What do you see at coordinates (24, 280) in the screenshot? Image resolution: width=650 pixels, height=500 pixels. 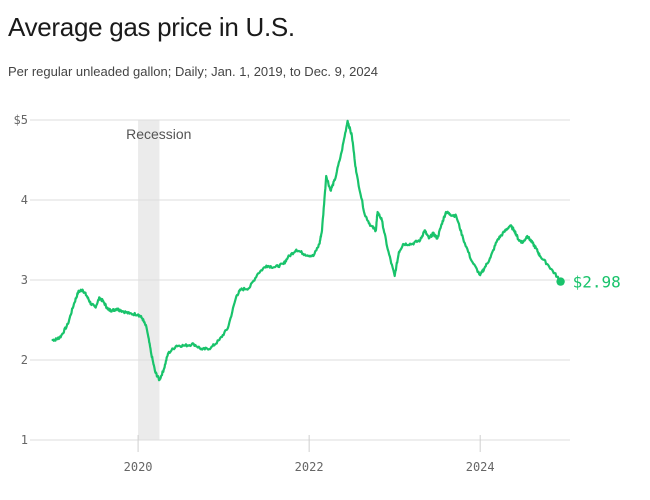 I see `y-tick-label: 3` at bounding box center [24, 280].